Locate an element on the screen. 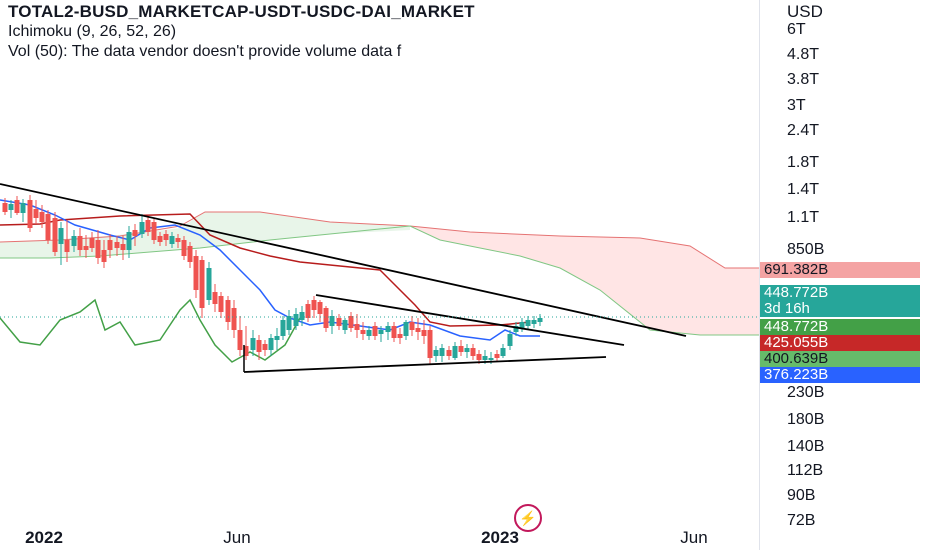  axis-divider is located at coordinates (759, 275).